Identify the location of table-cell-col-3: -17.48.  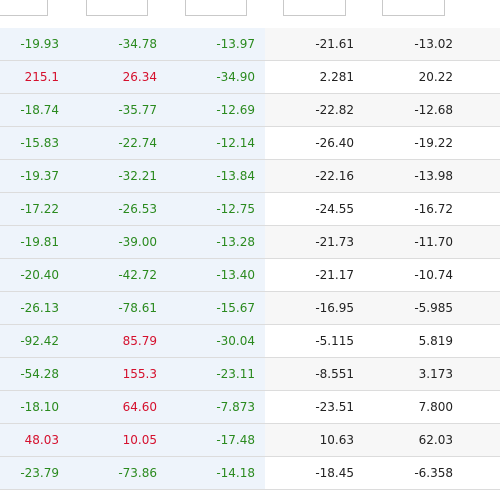
(216, 440).